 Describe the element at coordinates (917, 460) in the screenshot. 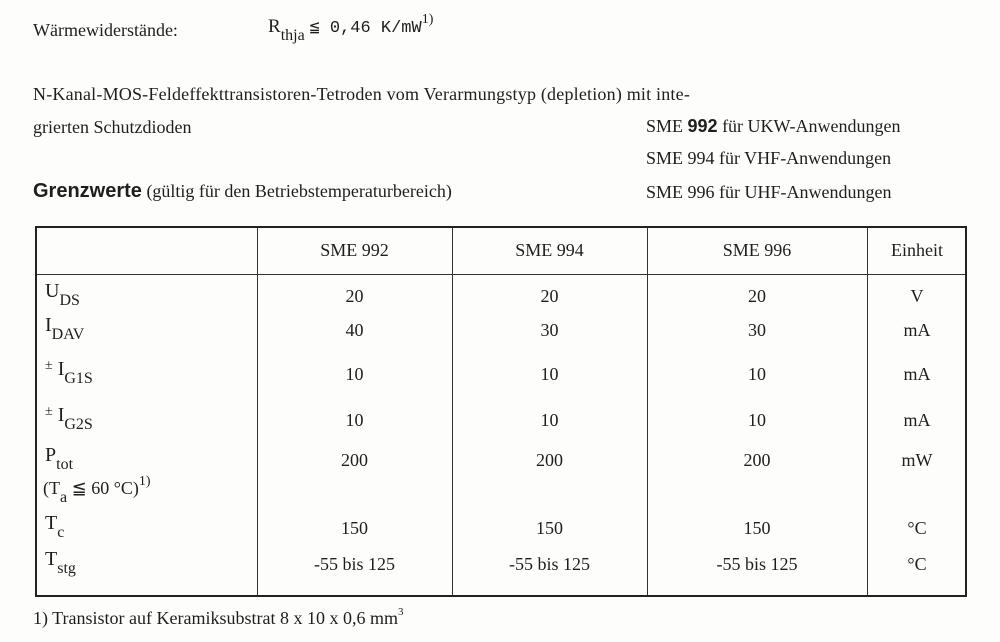

I see `cell-unit: mW` at that location.